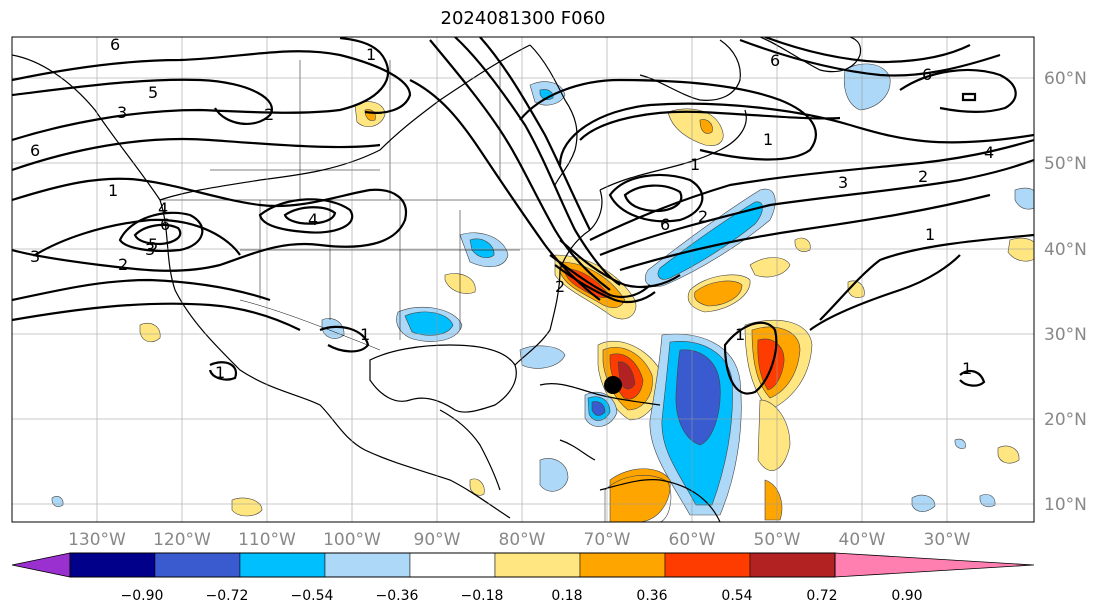  I want to click on lon-label-60w: 60°W, so click(692, 540).